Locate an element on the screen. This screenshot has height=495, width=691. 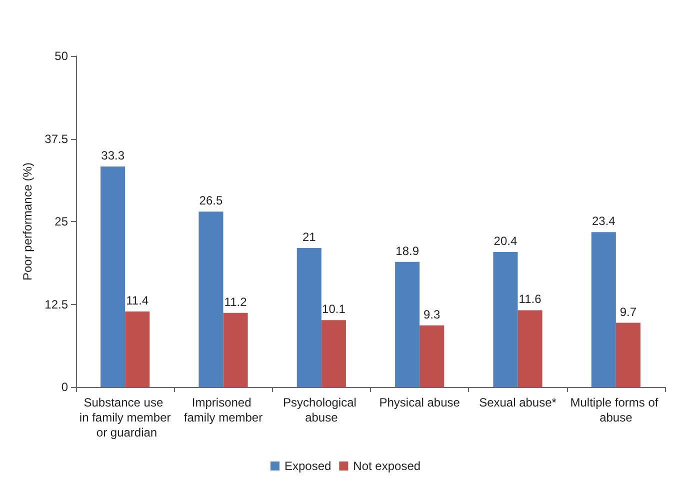
data-label: 11.2 is located at coordinates (236, 301).